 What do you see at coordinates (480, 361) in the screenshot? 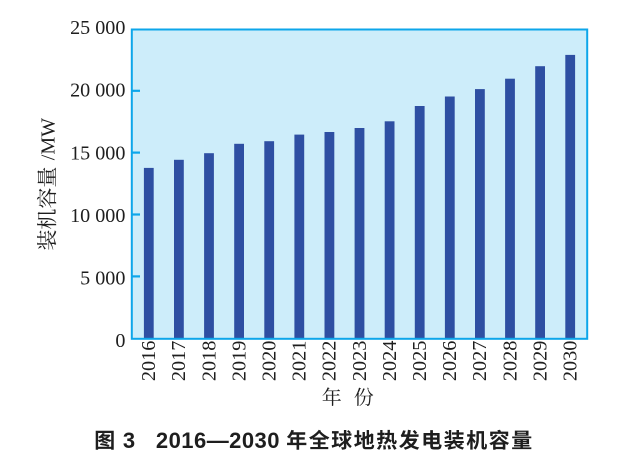
I see `svg-text: 2027` at bounding box center [480, 361].